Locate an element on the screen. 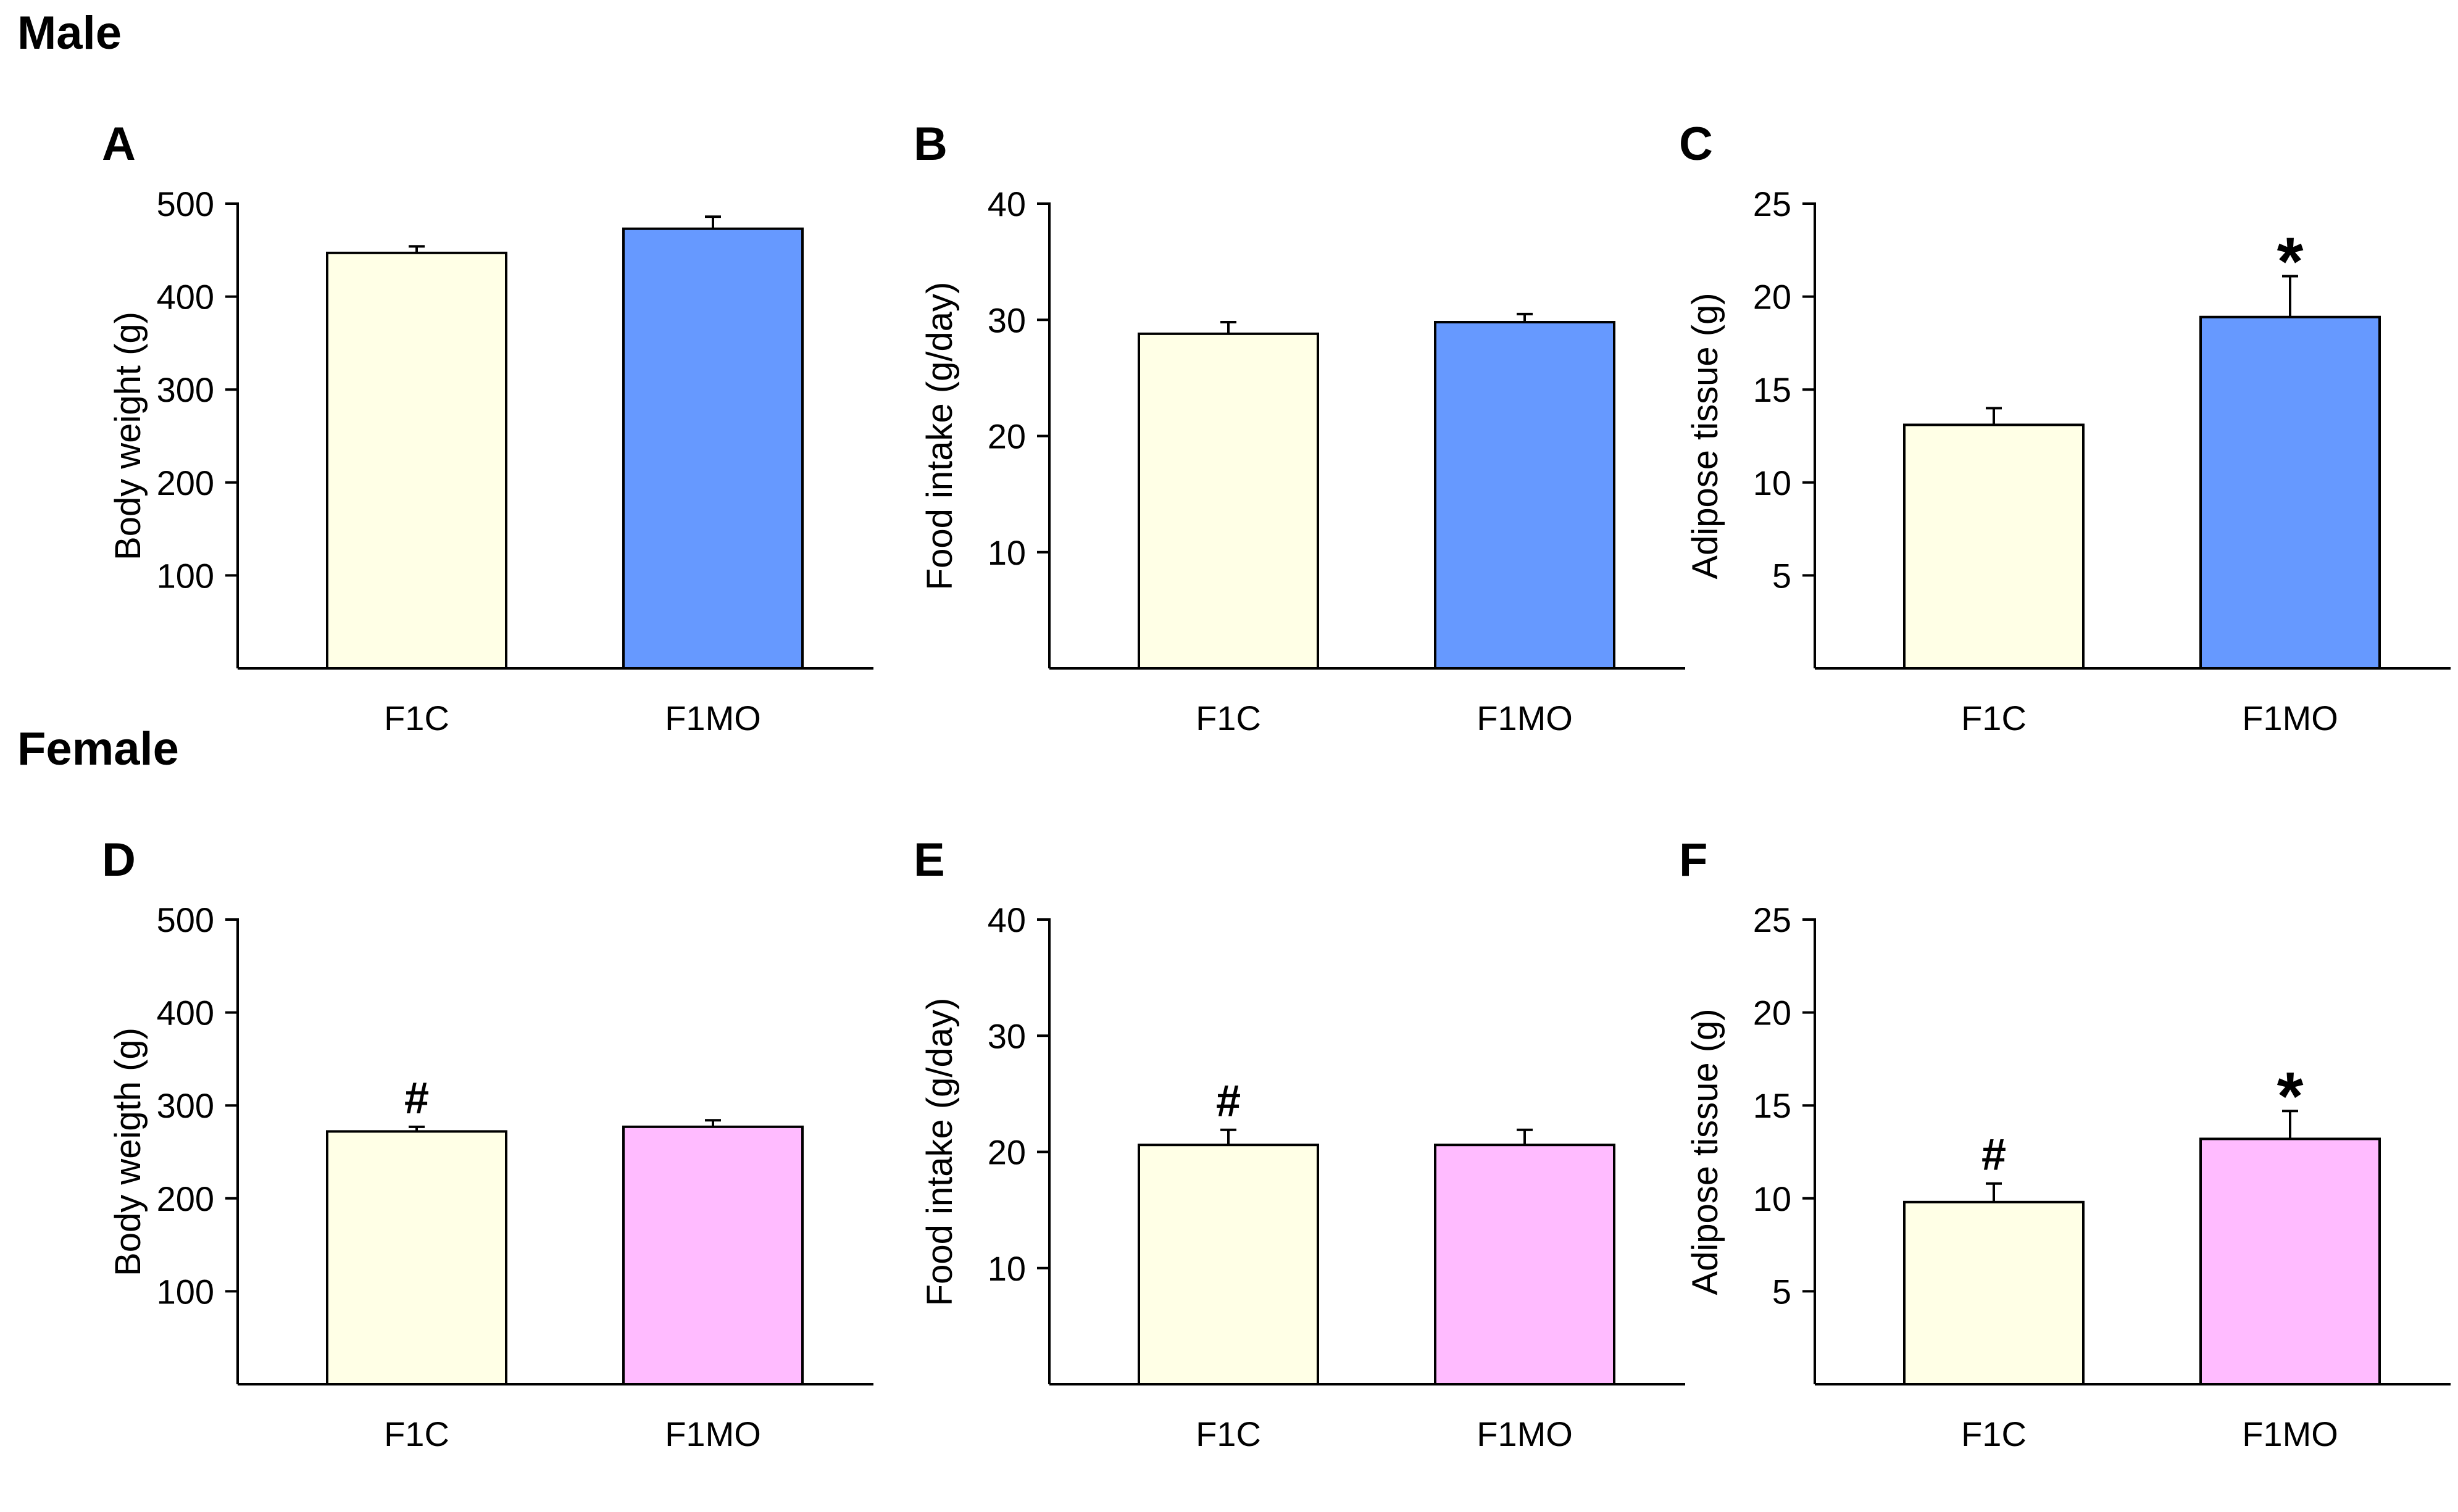  food-intake-female-chart: 10 20 30 40 Food intake (g/day) F1C # F1MO is located at coordinates (1302, 1176).